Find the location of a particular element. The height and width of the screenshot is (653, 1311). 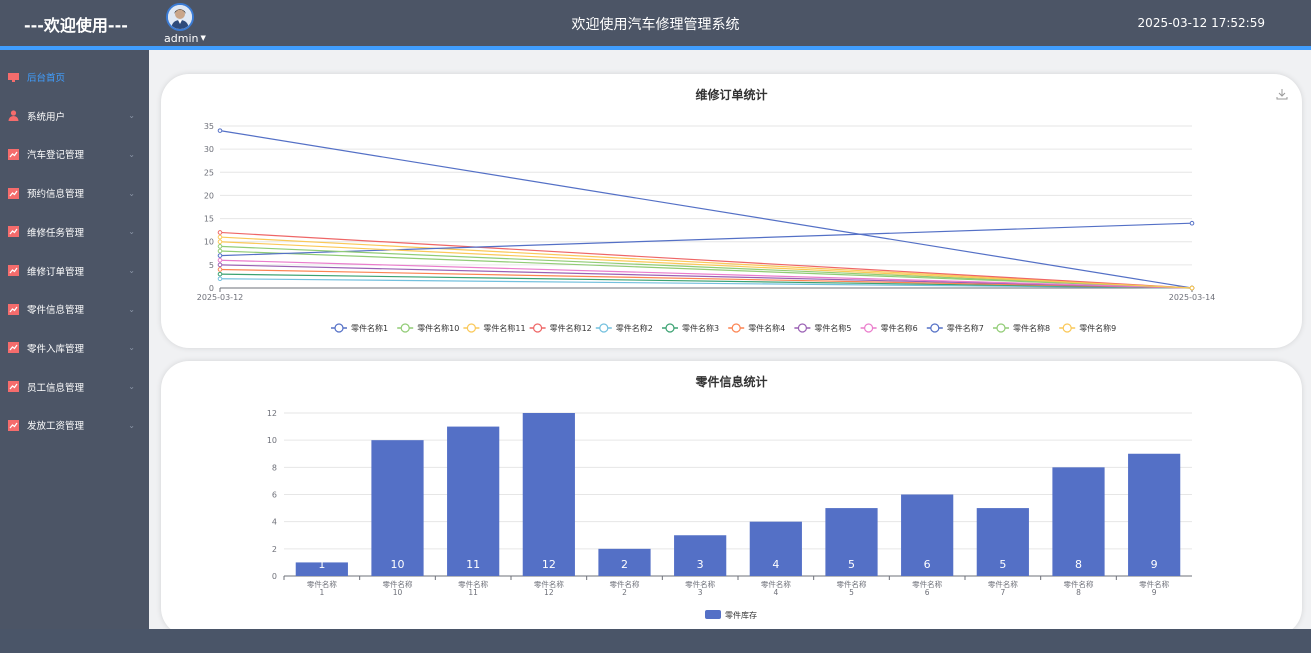

user-avatar is located at coordinates (180, 17).